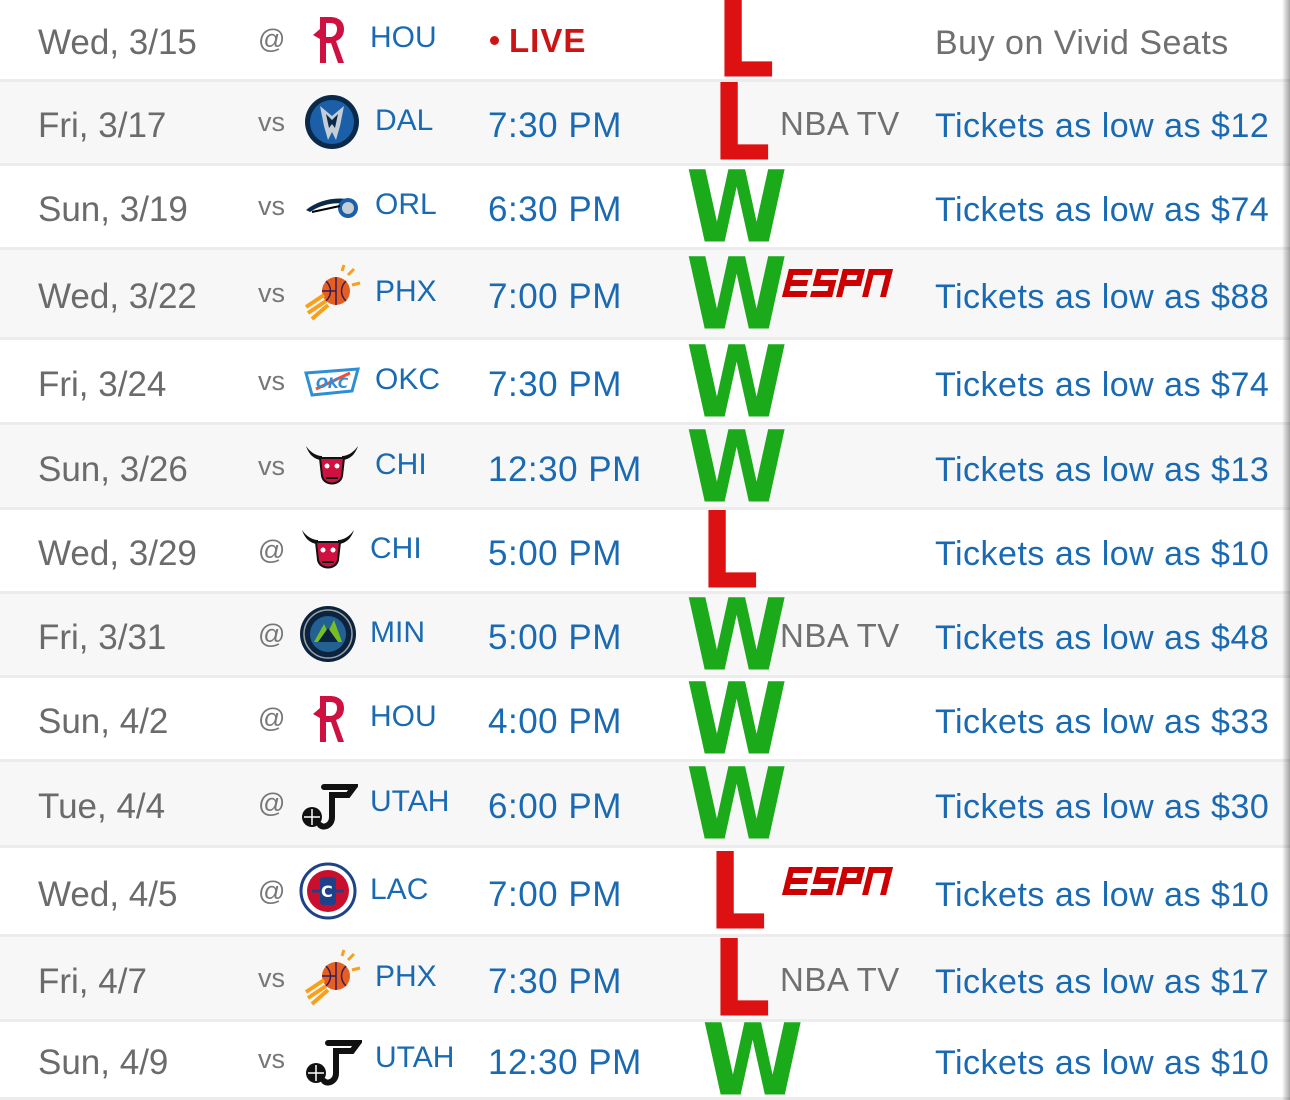  Describe the element at coordinates (406, 204) in the screenshot. I see `opponent-abbr: ORL` at that location.